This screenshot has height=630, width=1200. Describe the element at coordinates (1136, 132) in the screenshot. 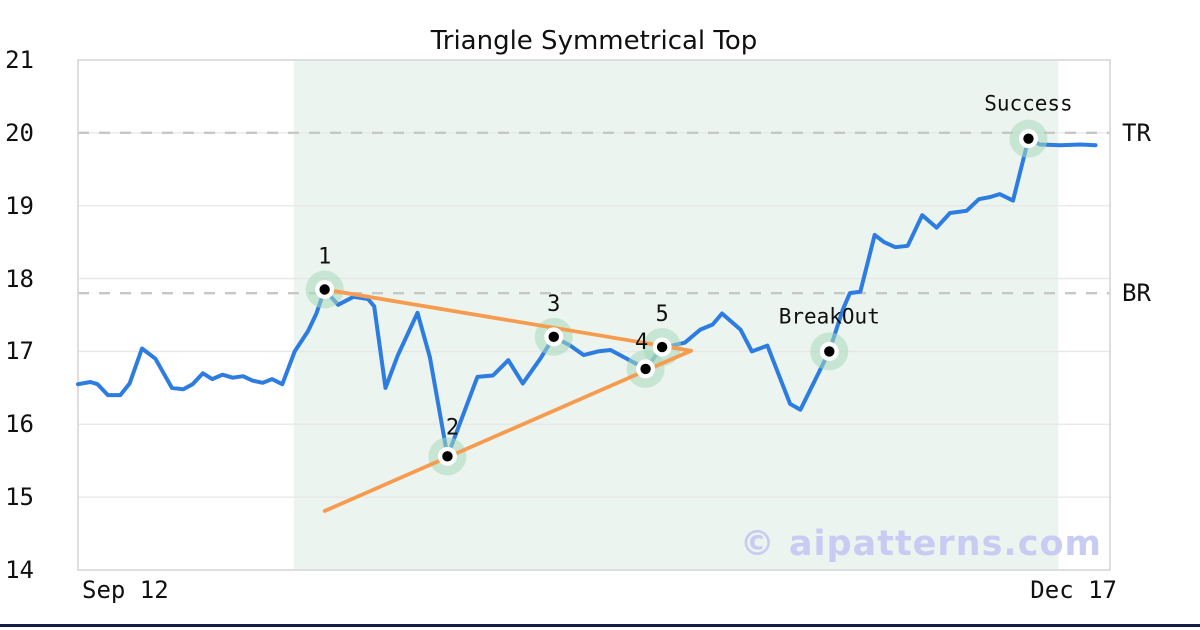

I see `target-level-label: TR` at that location.